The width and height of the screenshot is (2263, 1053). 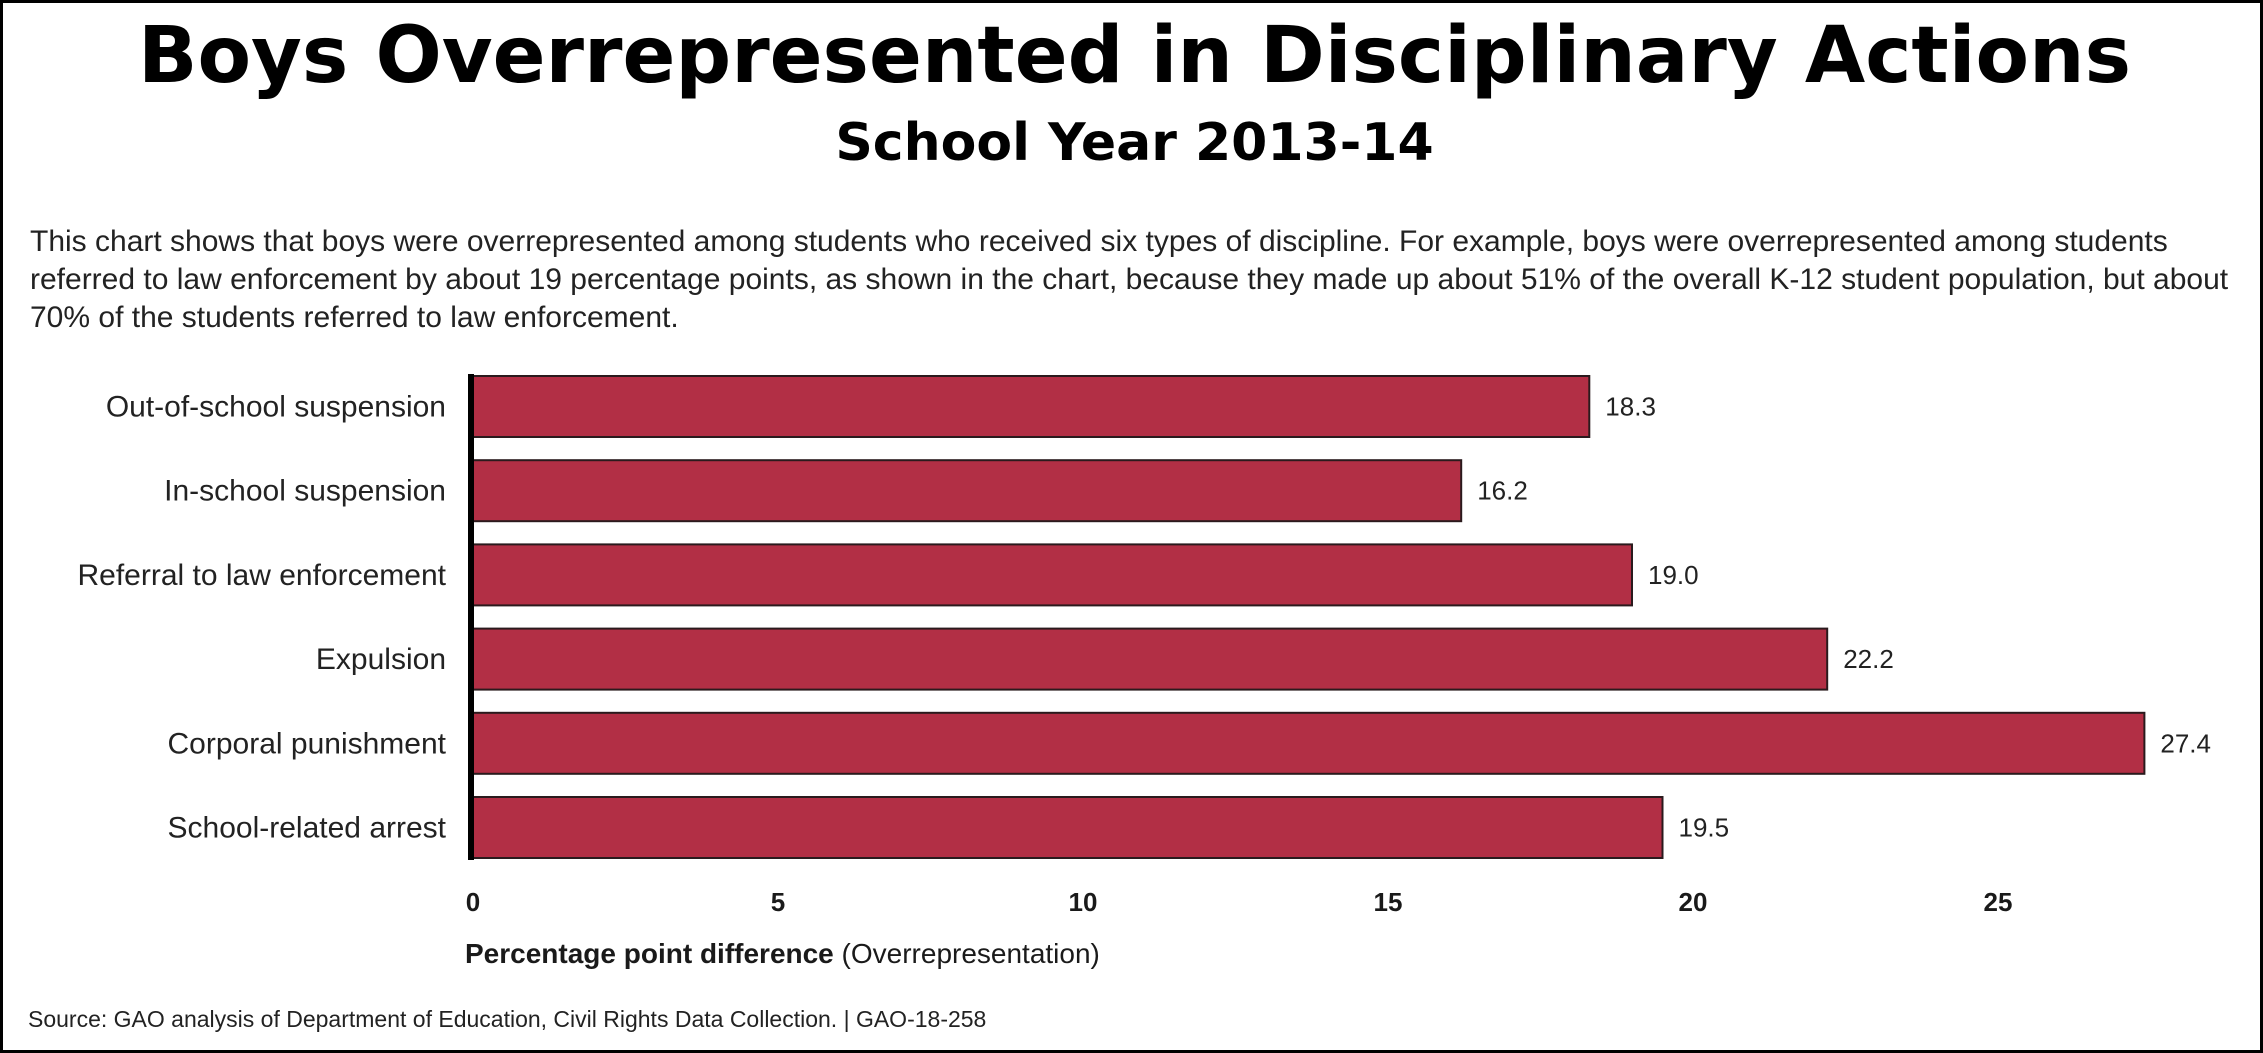 What do you see at coordinates (1693, 902) in the screenshot?
I see `x-tick-label-4: 20` at bounding box center [1693, 902].